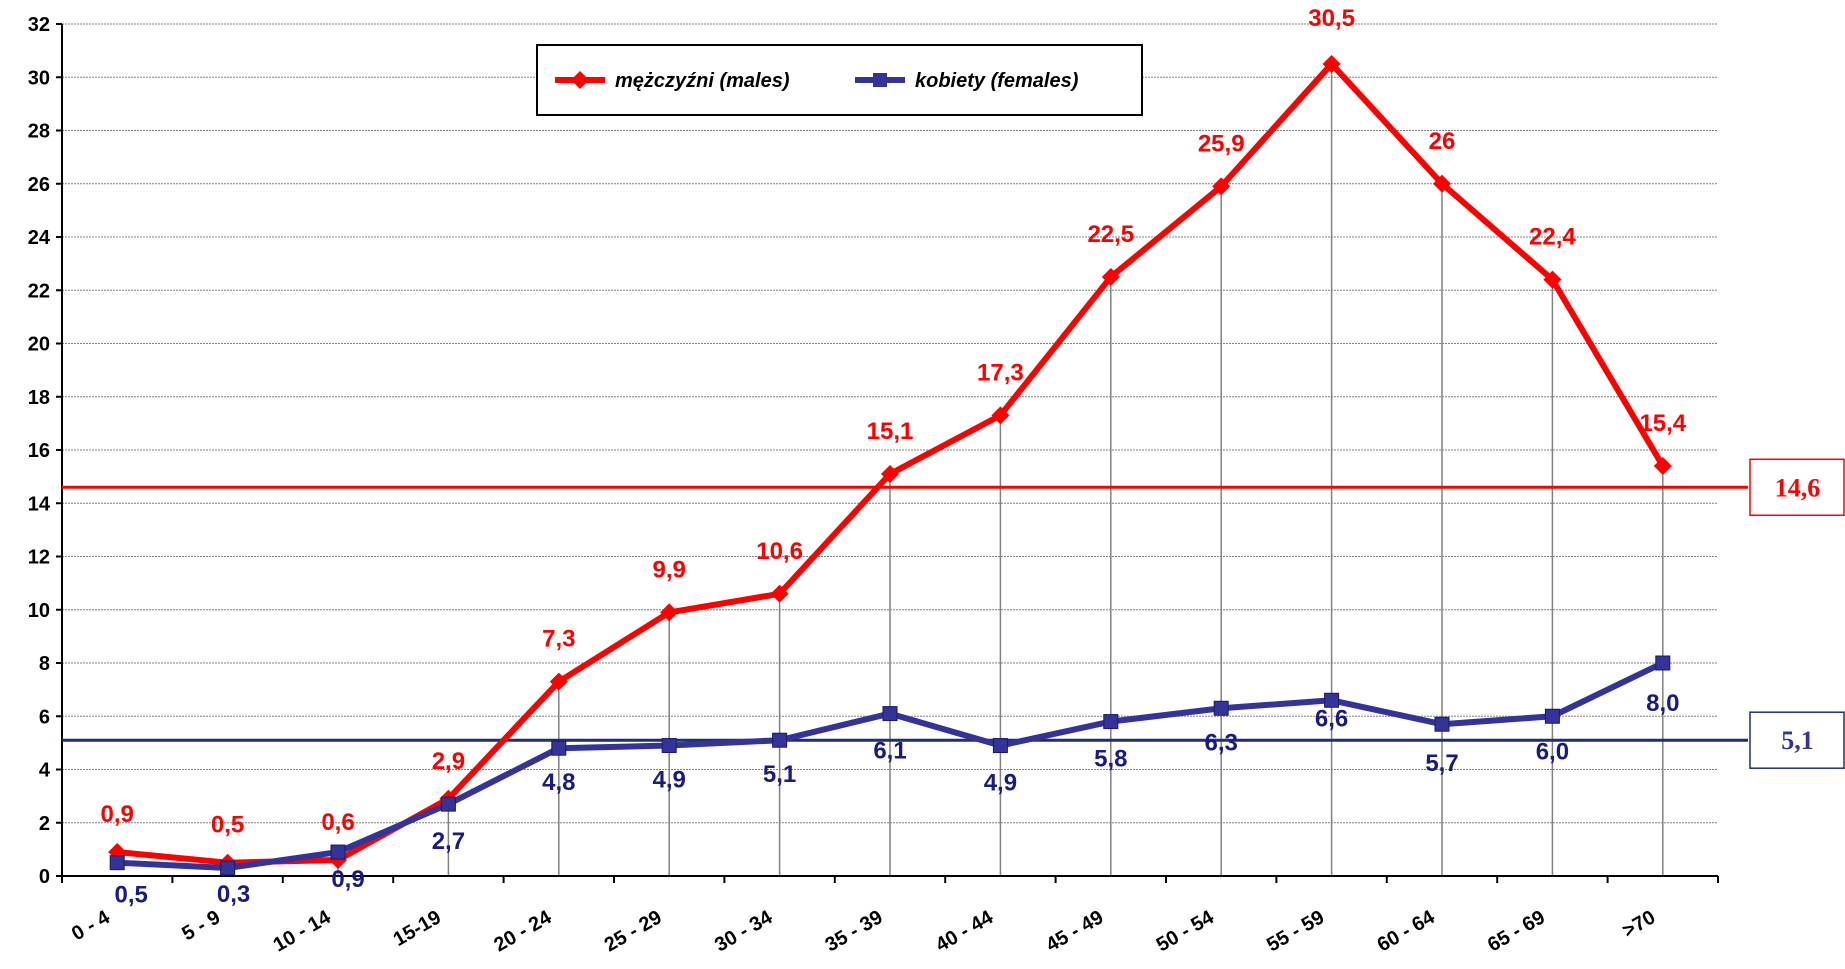 Image resolution: width=1845 pixels, height=969 pixels. Describe the element at coordinates (1110, 234) in the screenshot. I see `data-label-males: 22,5` at that location.